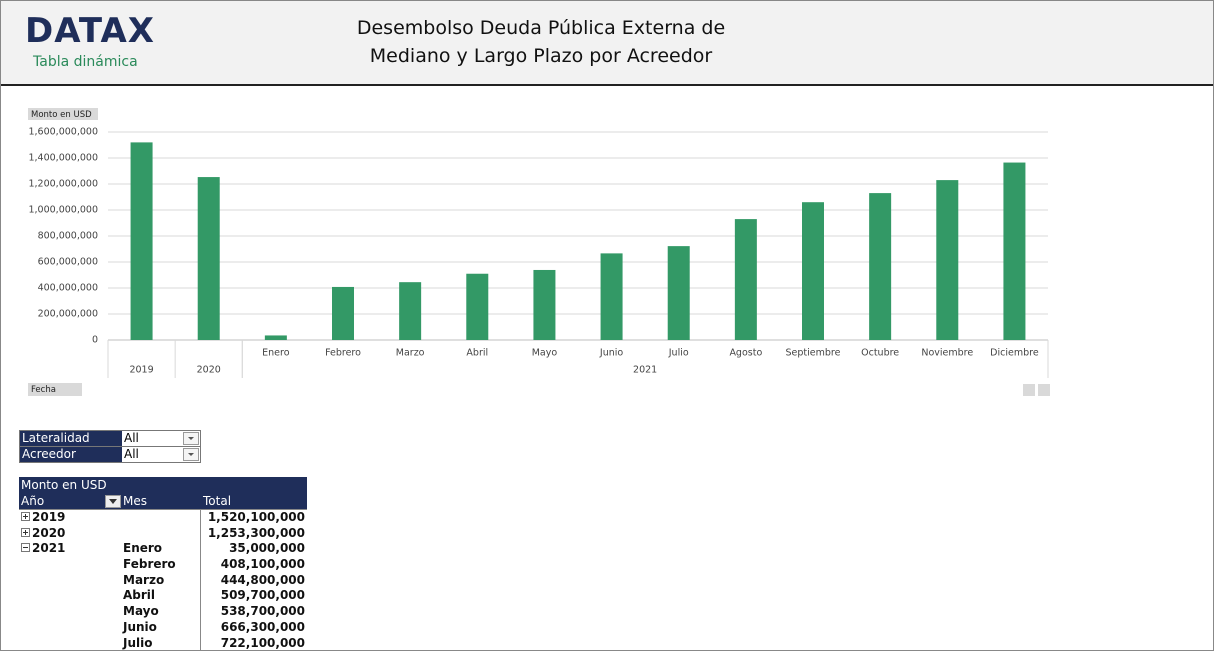  Describe the element at coordinates (256, 517) in the screenshot. I see `total: 1,520,100,000` at that location.